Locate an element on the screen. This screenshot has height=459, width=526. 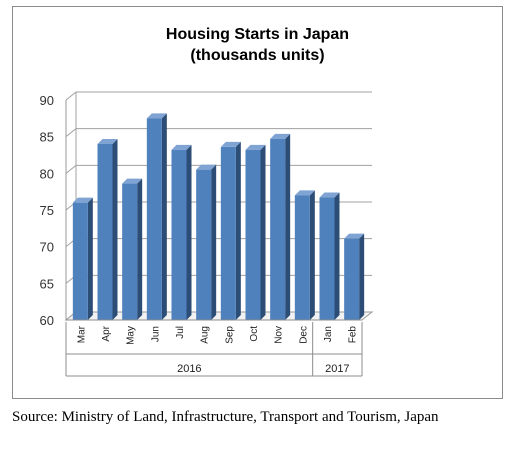
y-tick-label: 60 is located at coordinates (47, 320).